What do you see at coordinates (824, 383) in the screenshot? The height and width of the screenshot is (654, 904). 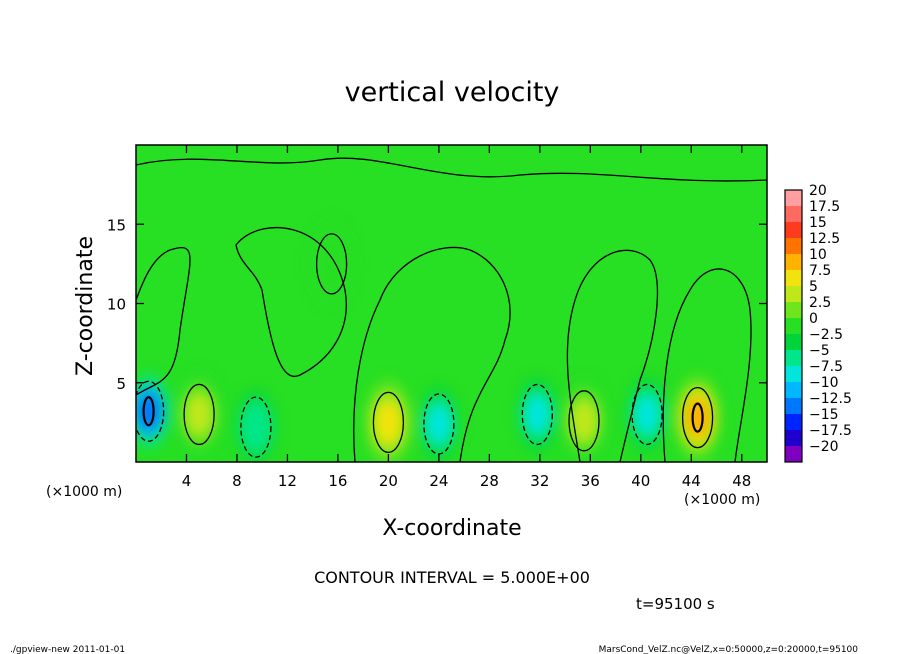 I see `colorbar-label-12: −10` at bounding box center [824, 383].